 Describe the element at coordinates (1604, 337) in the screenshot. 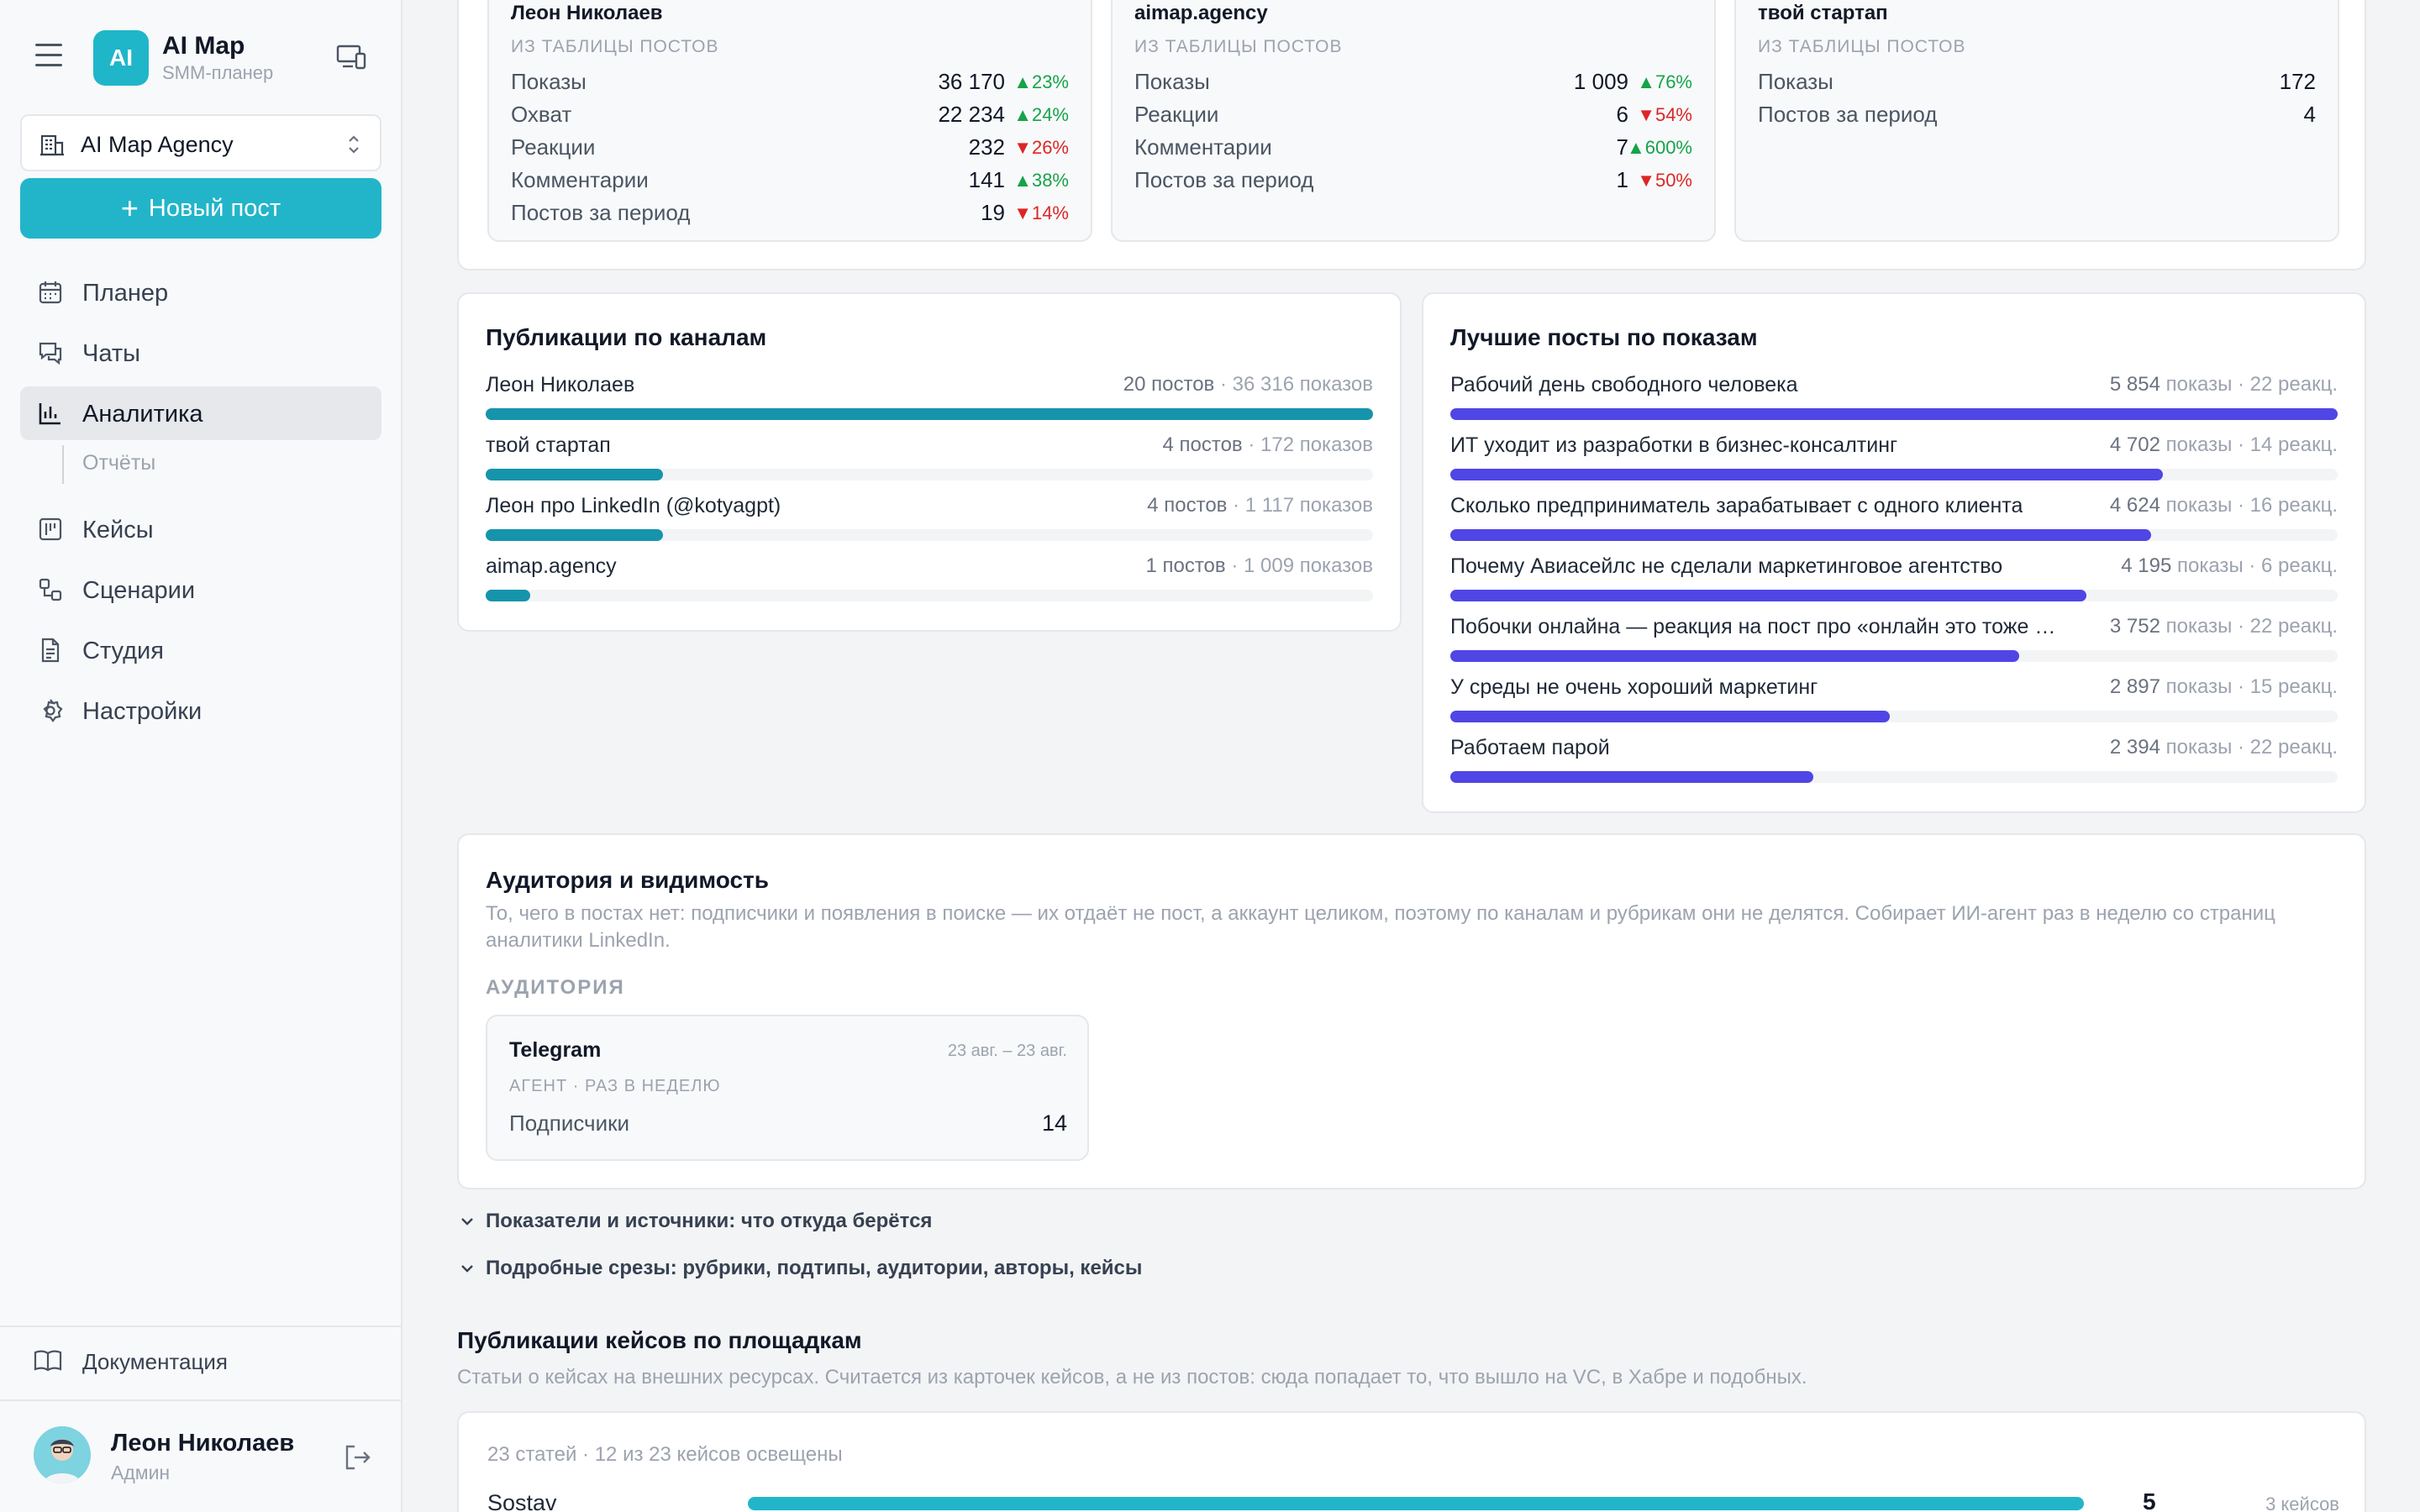

I see `top-posts-title: Лучшие посты по показам` at that location.